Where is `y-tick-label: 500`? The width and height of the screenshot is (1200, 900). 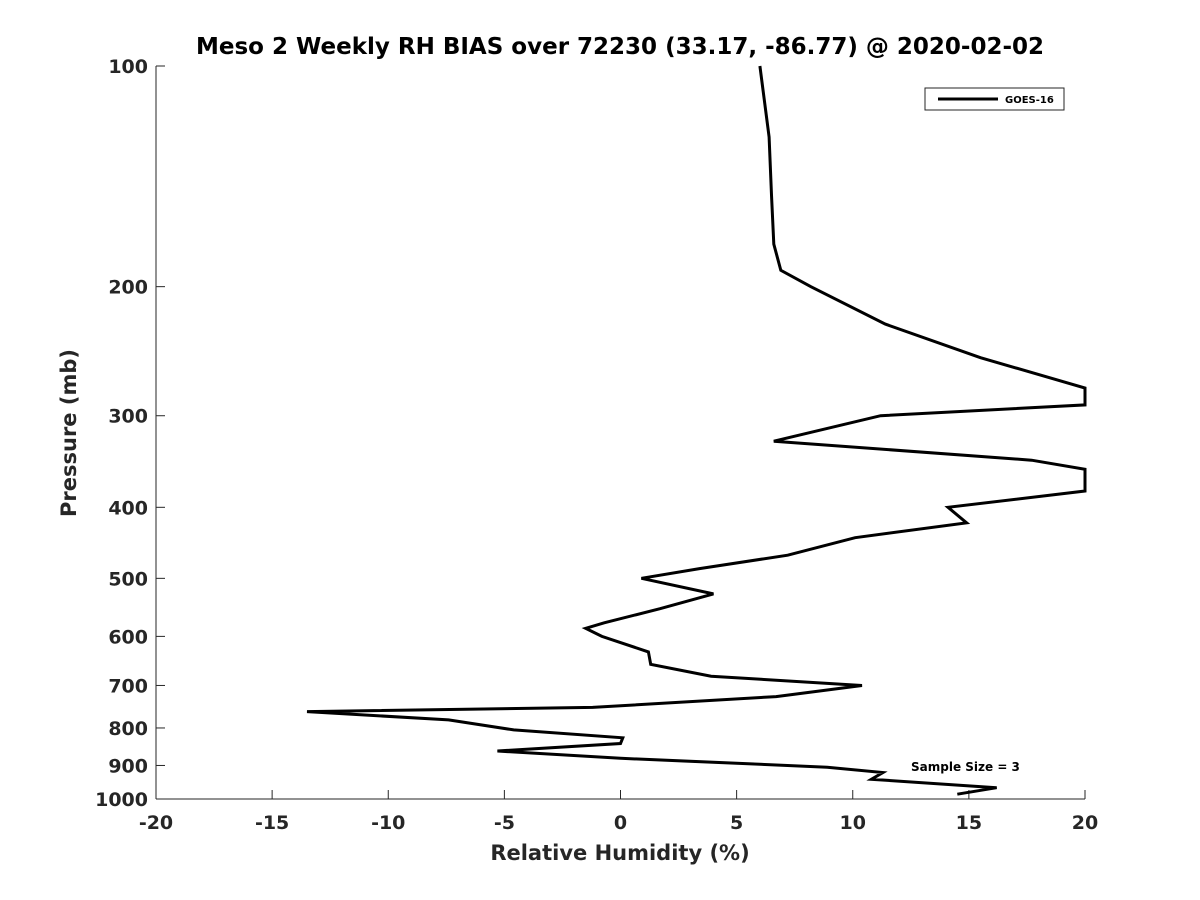
y-tick-label: 500 is located at coordinates (128, 579).